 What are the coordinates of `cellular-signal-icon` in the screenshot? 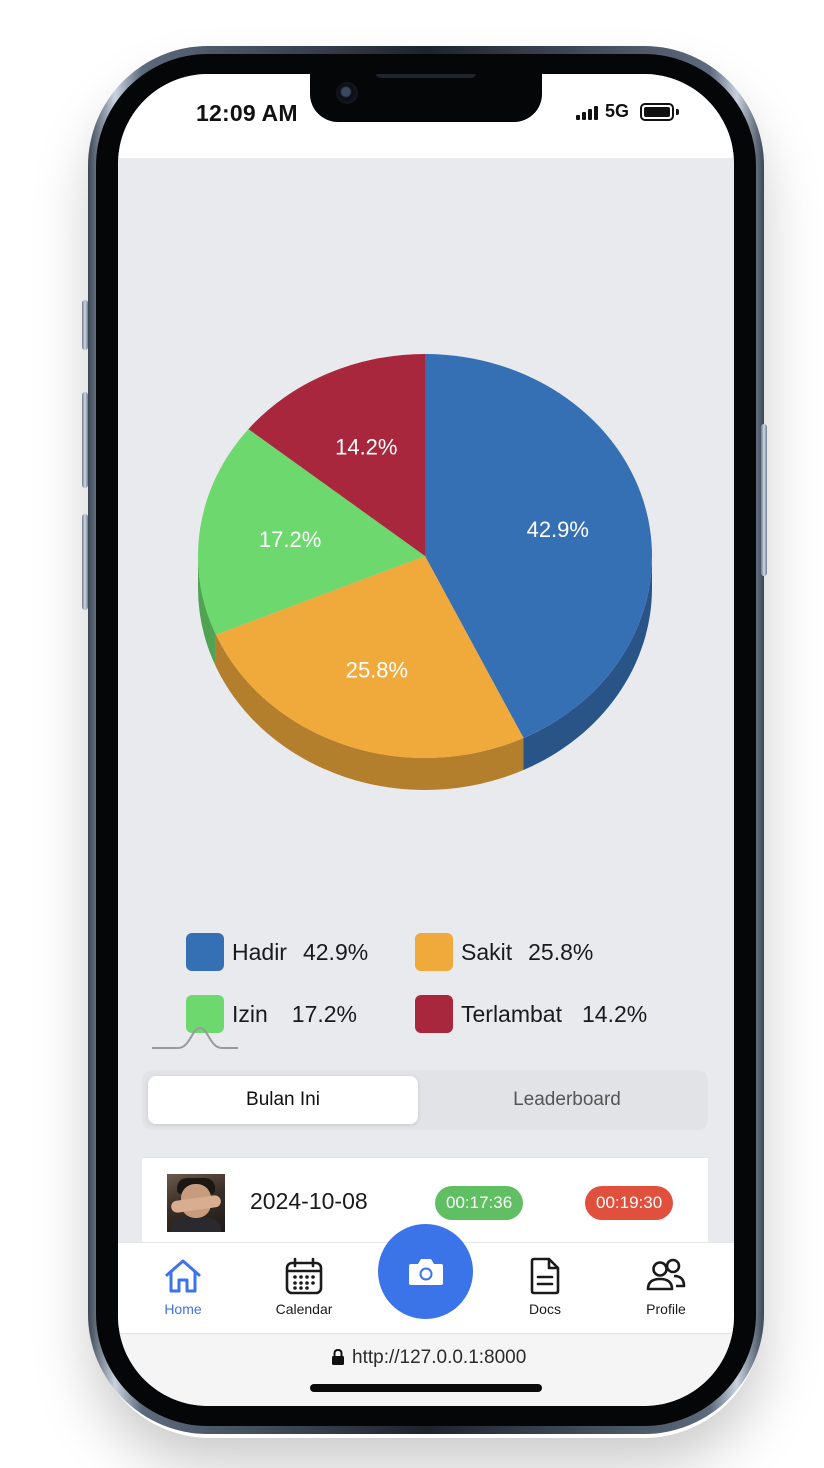 It's located at (588, 113).